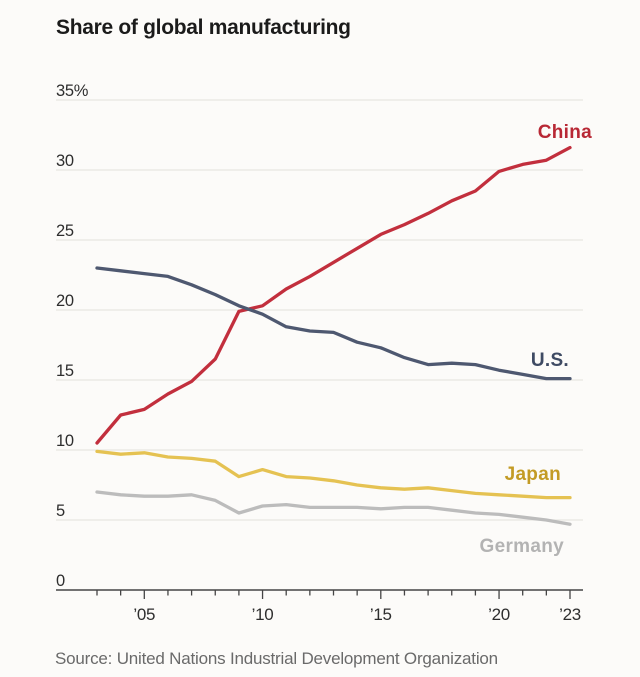  I want to click on x-axis-label-2023: ’23, so click(570, 614).